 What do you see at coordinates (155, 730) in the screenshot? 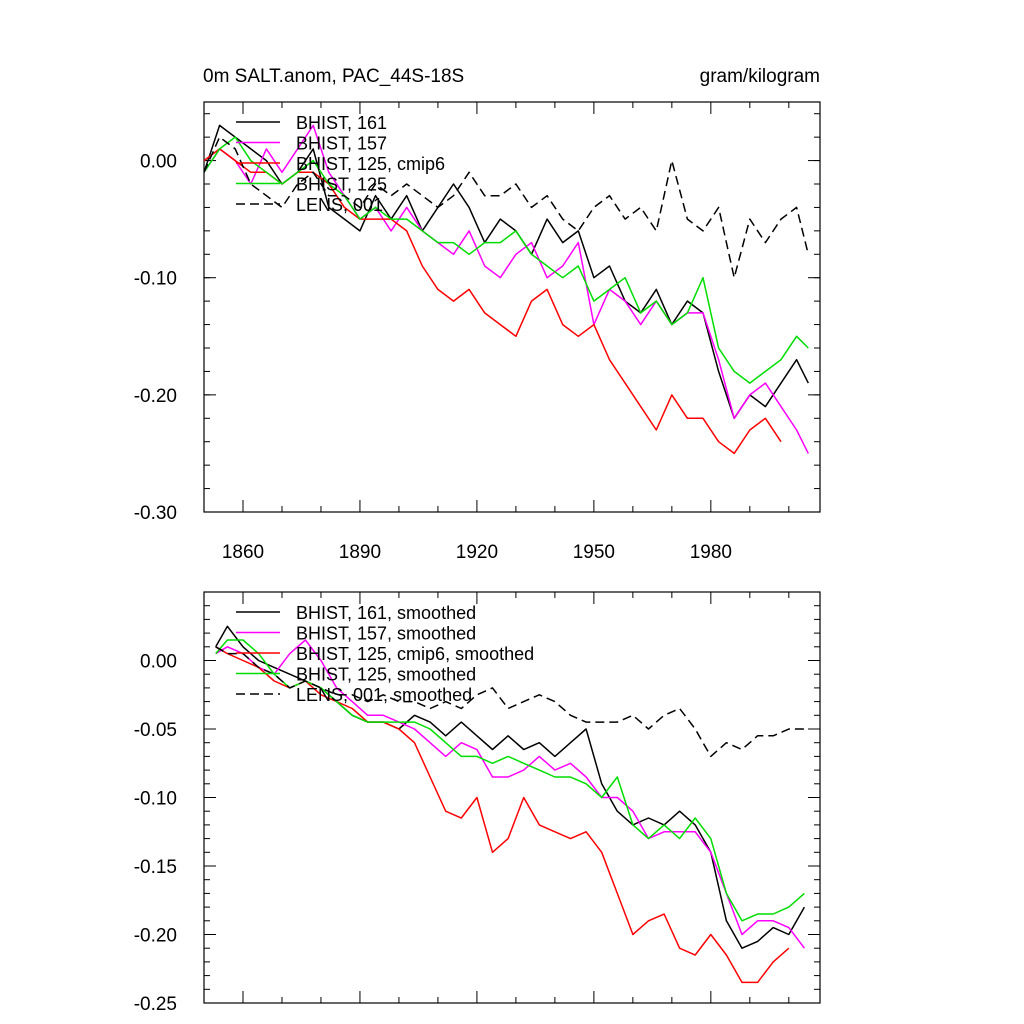
I see `y-tick-label: -0.05` at bounding box center [155, 730].